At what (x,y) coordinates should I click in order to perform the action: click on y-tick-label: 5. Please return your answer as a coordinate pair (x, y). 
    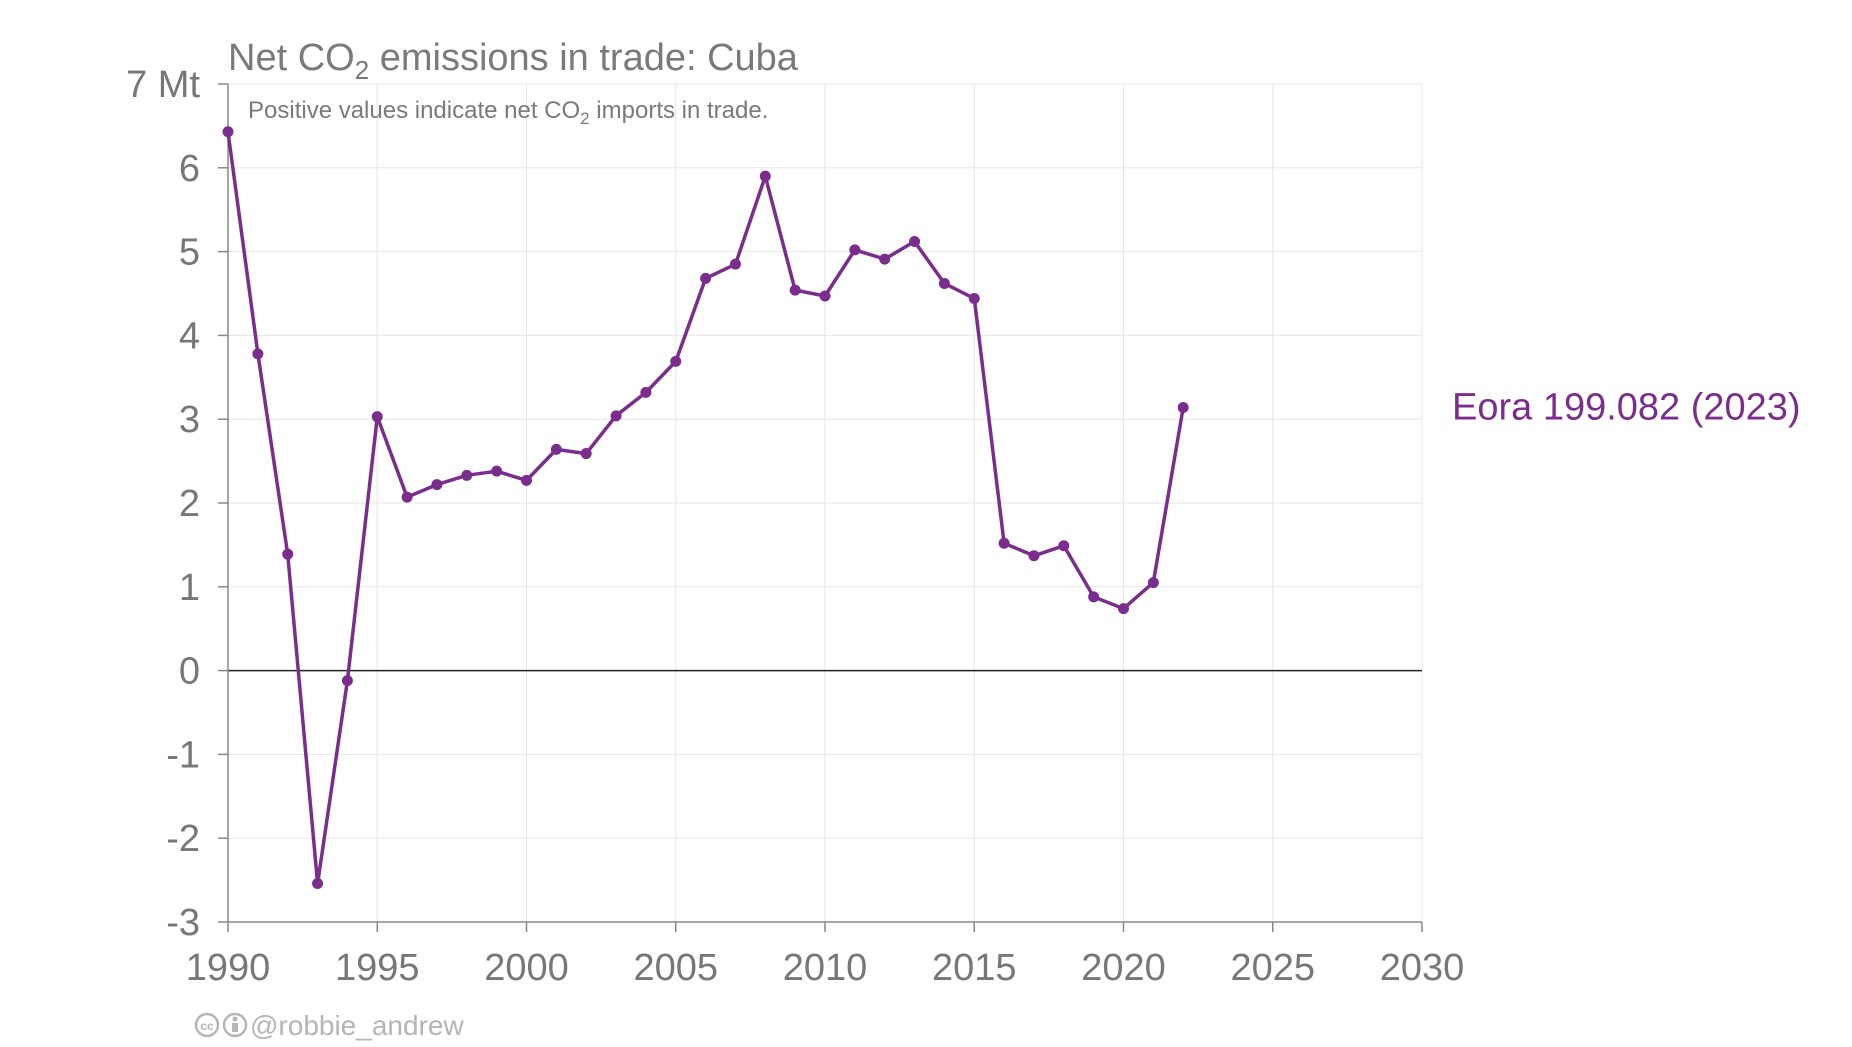
    Looking at the image, I should click on (189, 253).